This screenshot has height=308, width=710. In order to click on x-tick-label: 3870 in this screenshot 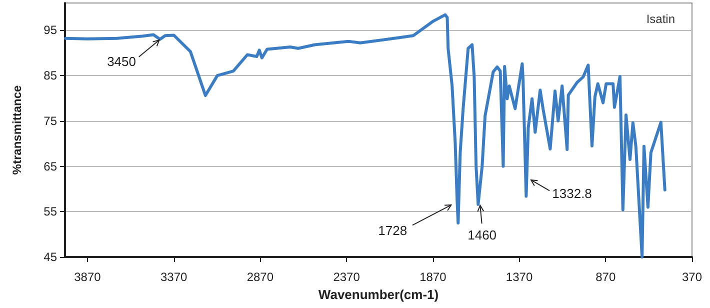, I will do `click(88, 277)`.